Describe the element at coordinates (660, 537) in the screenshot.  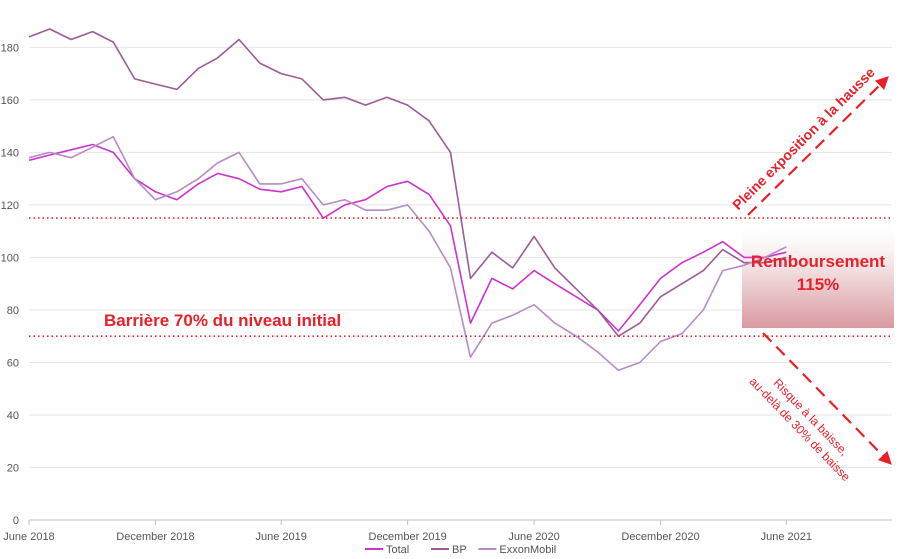
I see `x-tick-label: December 2020` at that location.